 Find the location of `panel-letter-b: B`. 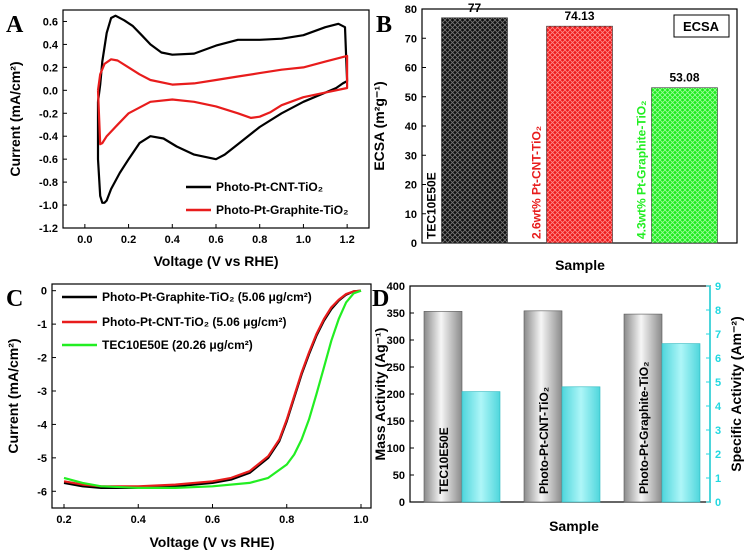

panel-letter-b: B is located at coordinates (384, 25).